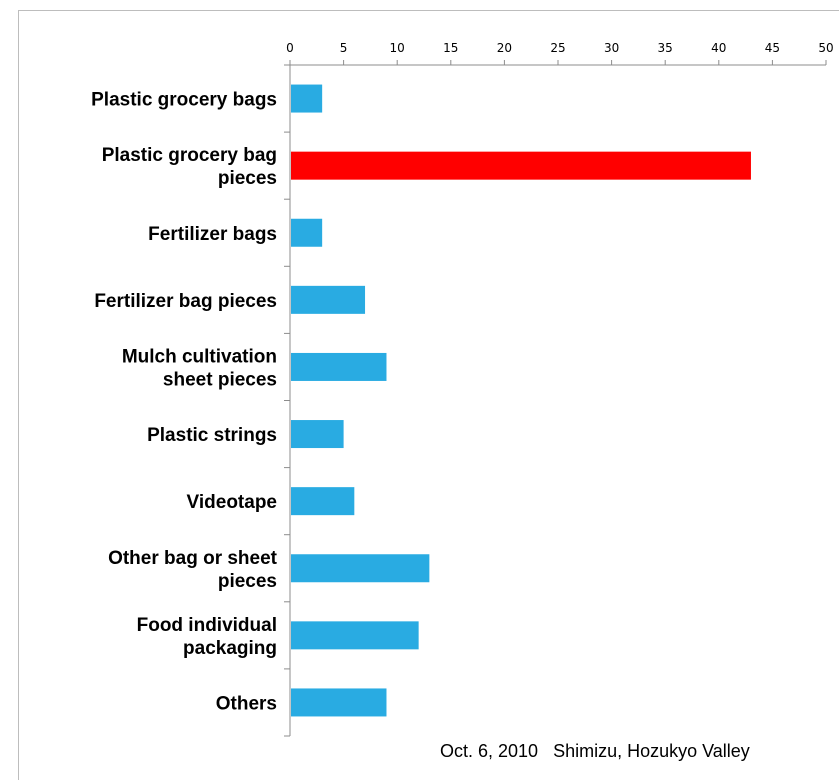 Image resolution: width=839 pixels, height=780 pixels. Describe the element at coordinates (344, 48) in the screenshot. I see `x-tick-label: 5` at that location.